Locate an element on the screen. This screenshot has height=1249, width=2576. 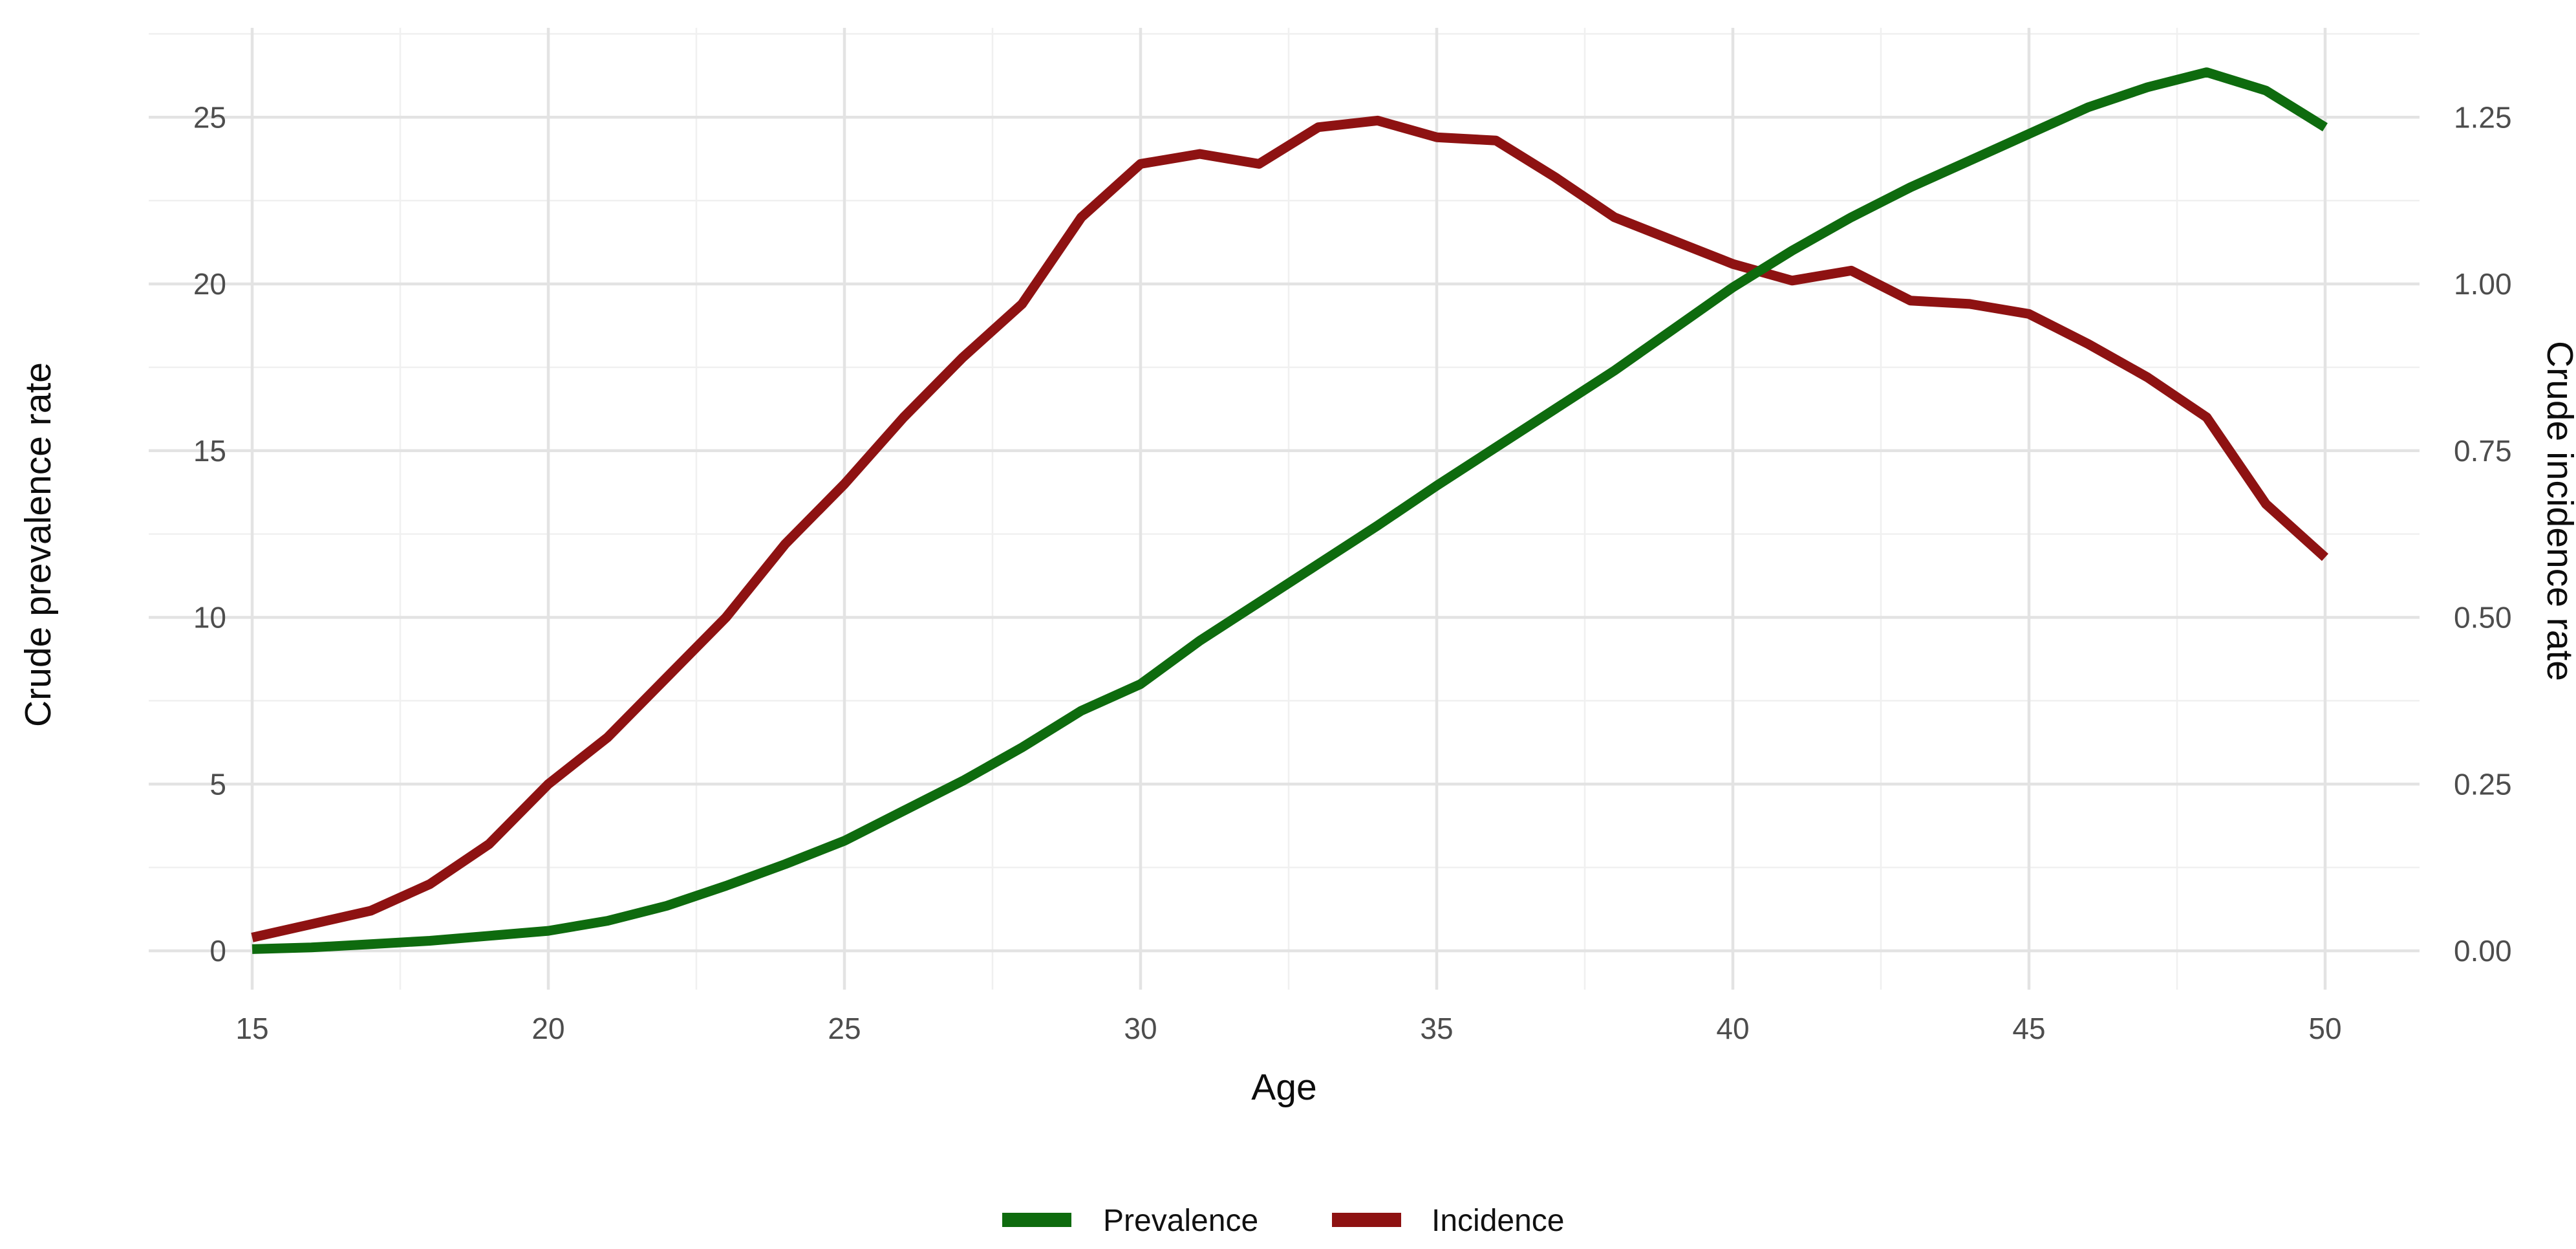
y-left-tick-label: 20 is located at coordinates (209, 284).